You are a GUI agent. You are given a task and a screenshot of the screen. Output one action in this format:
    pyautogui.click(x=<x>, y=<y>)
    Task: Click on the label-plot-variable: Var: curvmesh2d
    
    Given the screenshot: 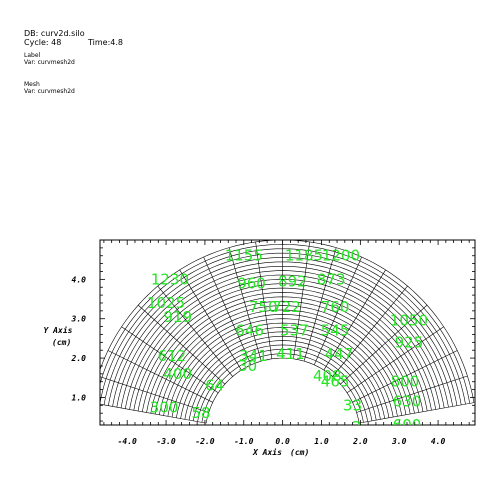 What is the action you would take?
    pyautogui.click(x=49, y=62)
    